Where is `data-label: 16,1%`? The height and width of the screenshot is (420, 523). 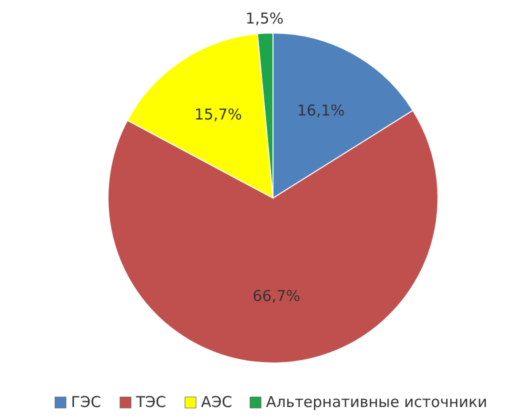
data-label: 16,1% is located at coordinates (321, 110).